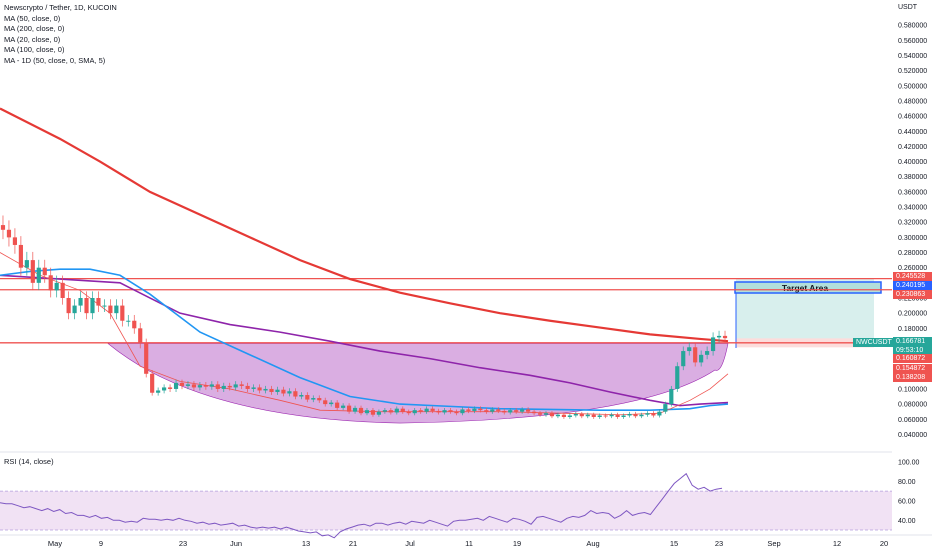 Image resolution: width=932 pixels, height=555 pixels. What do you see at coordinates (907, 501) in the screenshot?
I see `rsi-tick-label: 60.00` at bounding box center [907, 501].